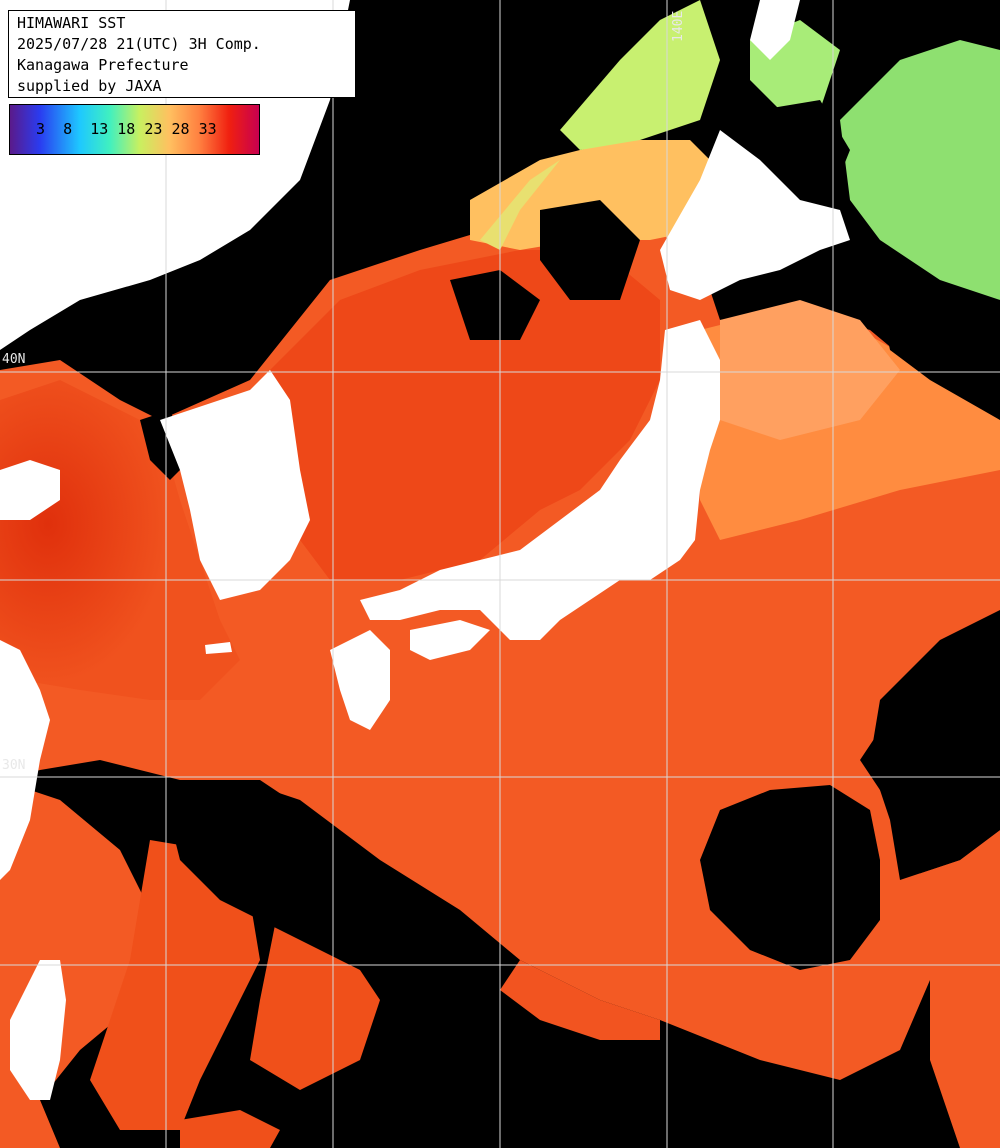  I want to click on land-hokkaido, so click(755, 215).